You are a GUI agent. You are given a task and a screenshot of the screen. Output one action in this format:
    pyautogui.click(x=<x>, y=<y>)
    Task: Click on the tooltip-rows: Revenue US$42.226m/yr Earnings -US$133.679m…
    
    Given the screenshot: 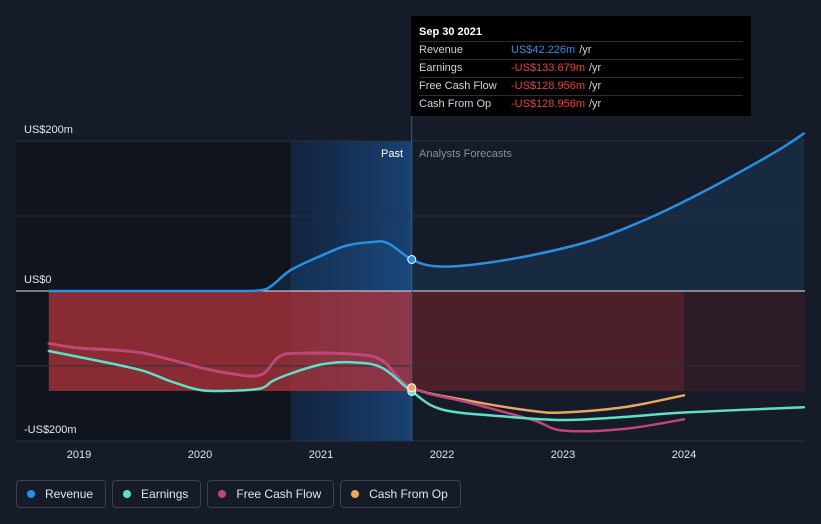 What is the action you would take?
    pyautogui.click(x=581, y=77)
    